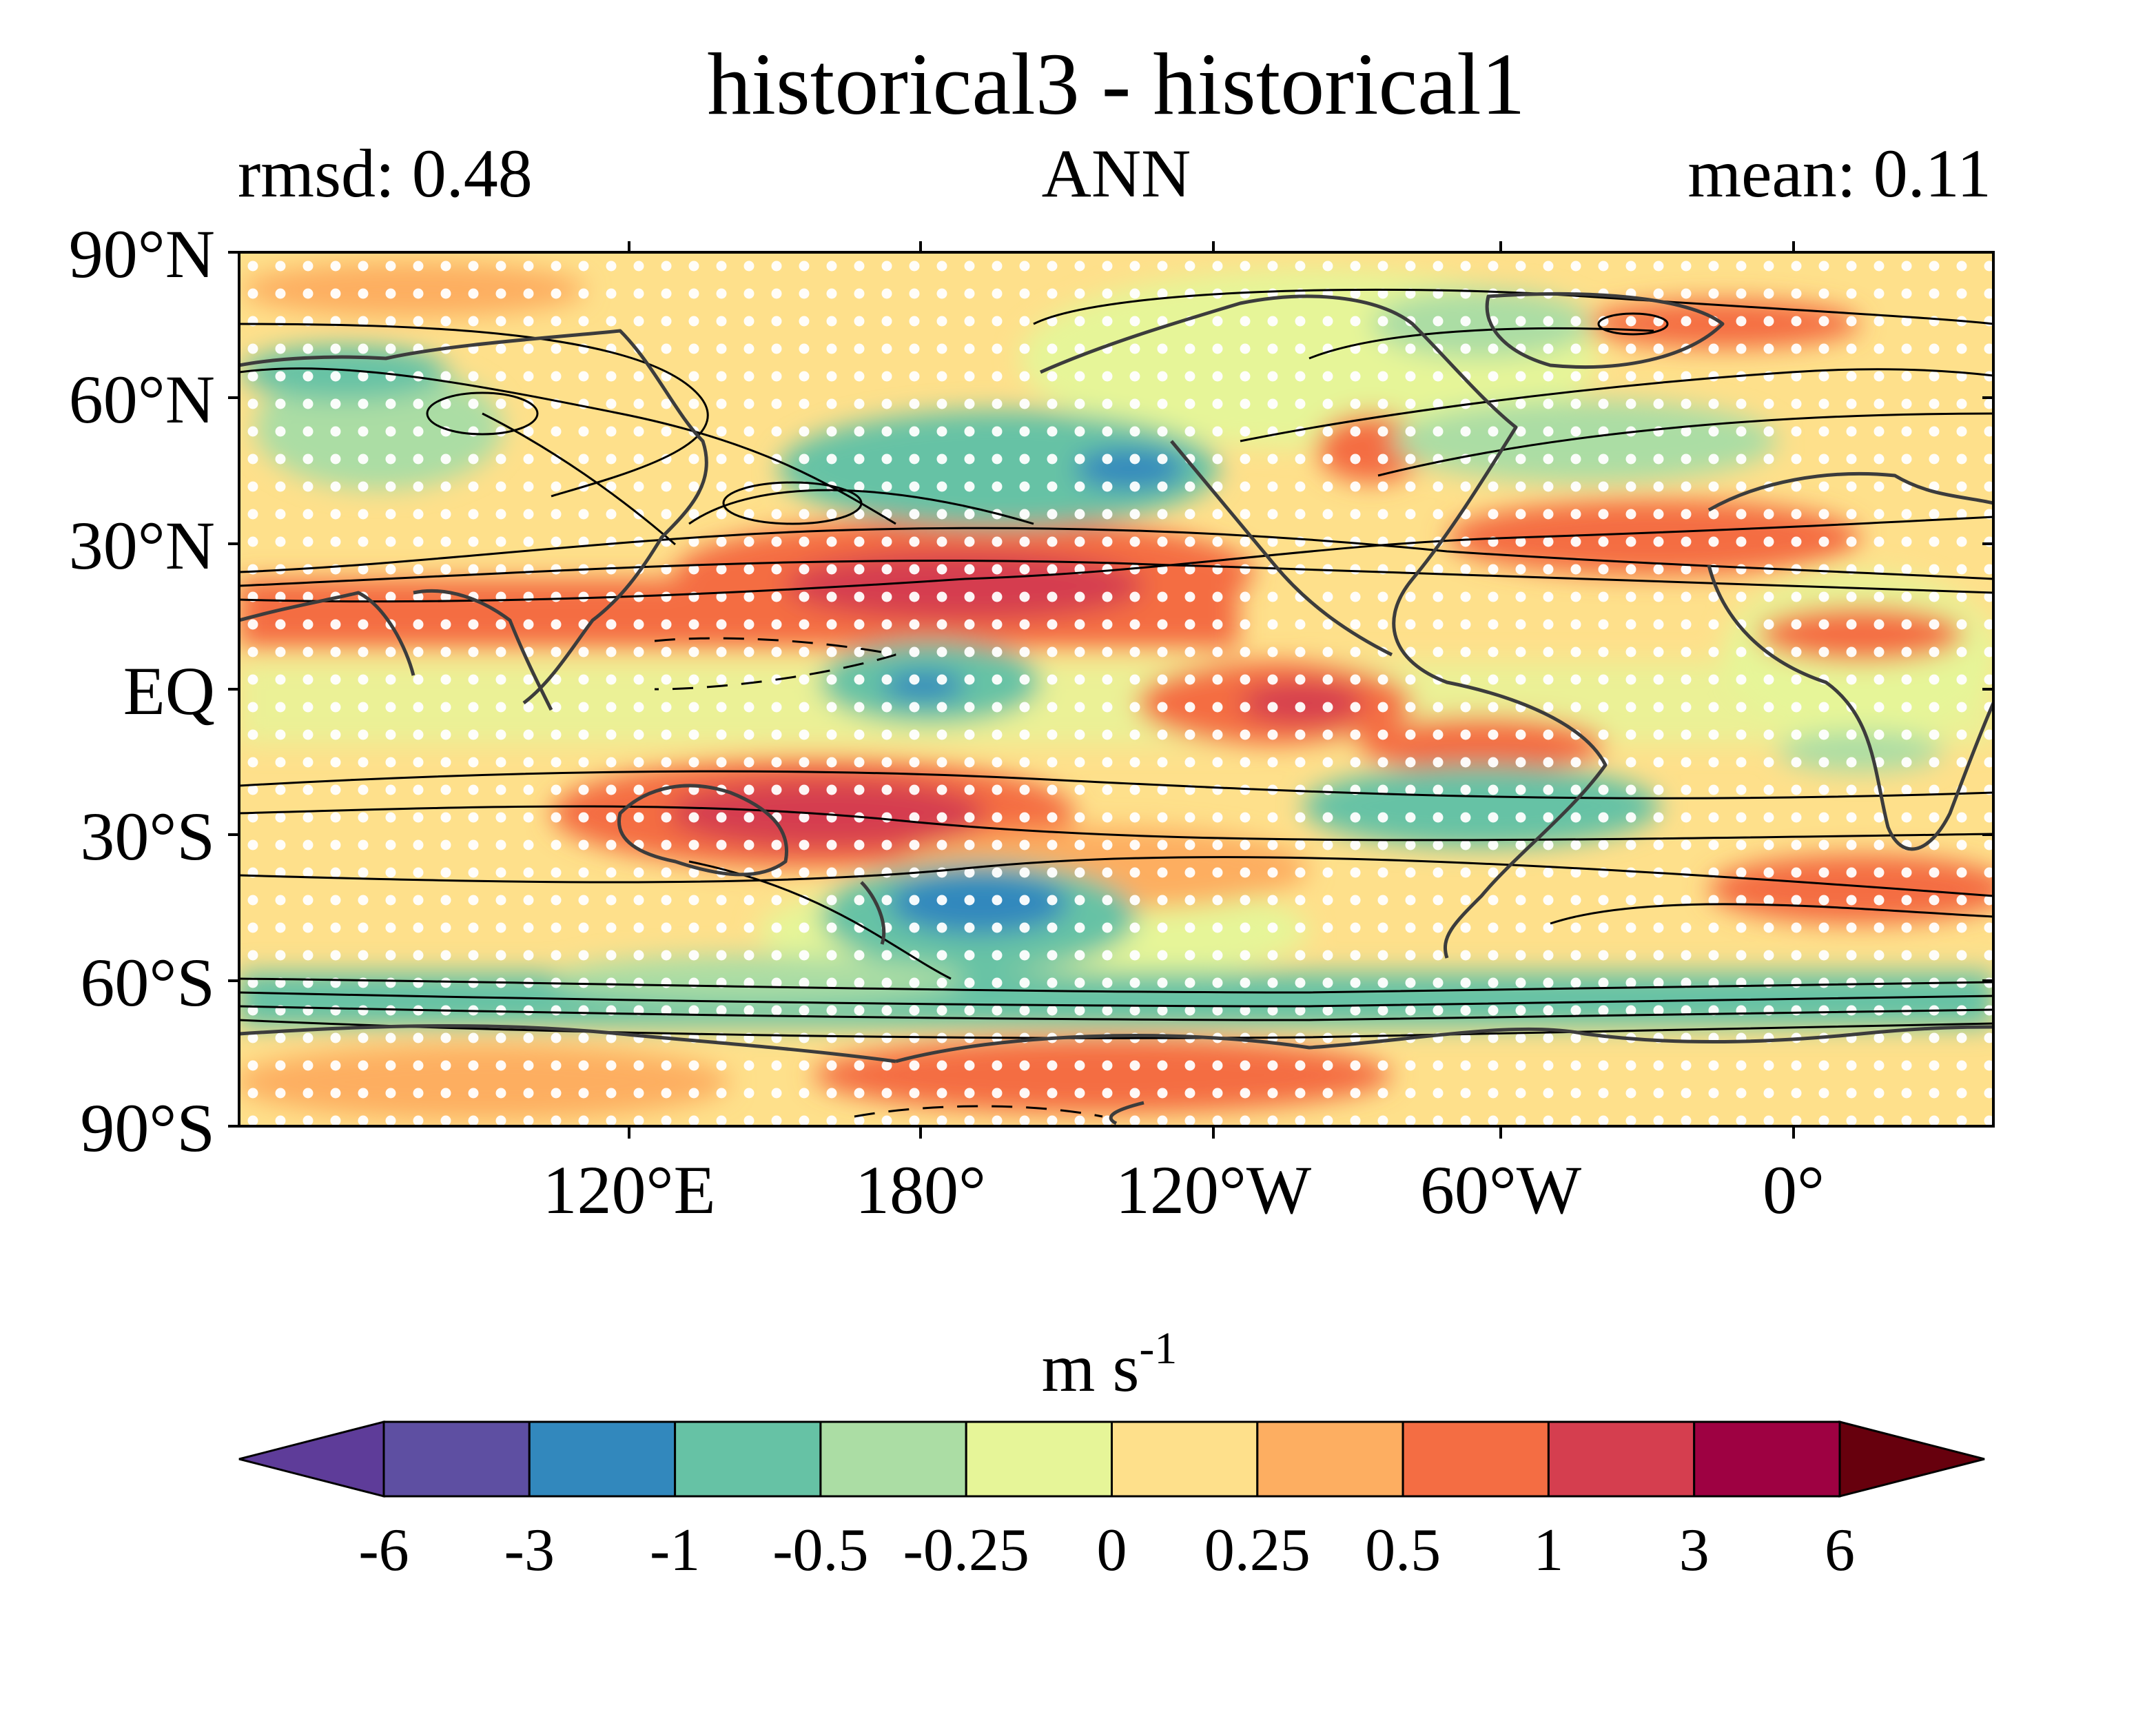  I want to click on colorbar-tick-label: 0.25, so click(1257, 1550).